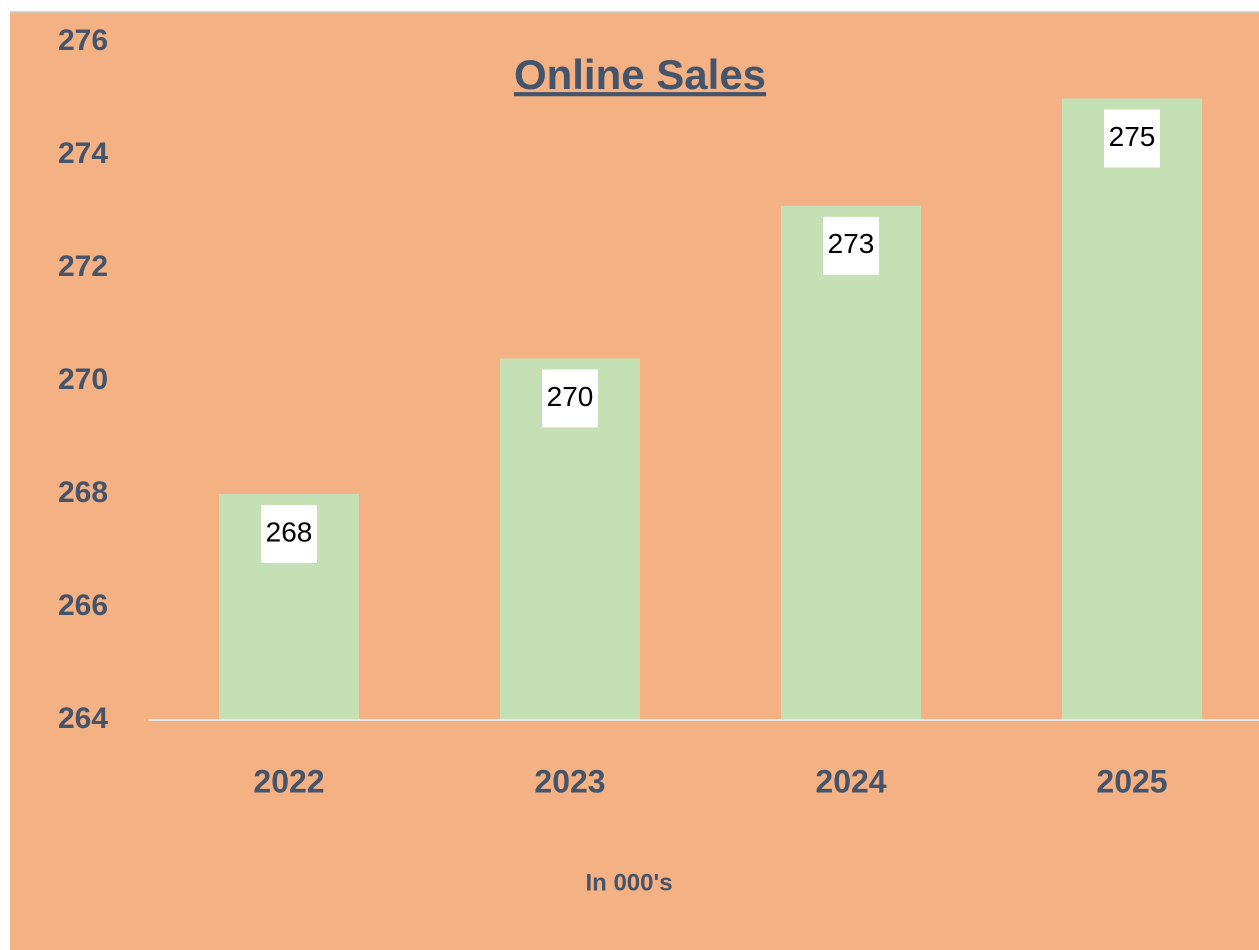 Image resolution: width=1259 pixels, height=950 pixels. I want to click on y-tick-label: 266, so click(83, 605).